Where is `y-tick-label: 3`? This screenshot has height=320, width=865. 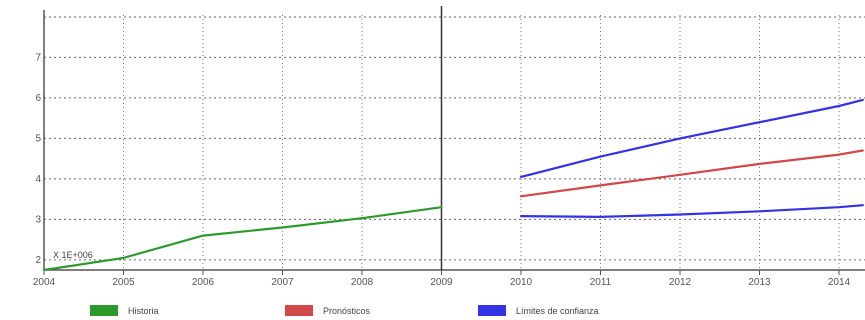
y-tick-label: 3 is located at coordinates (38, 219).